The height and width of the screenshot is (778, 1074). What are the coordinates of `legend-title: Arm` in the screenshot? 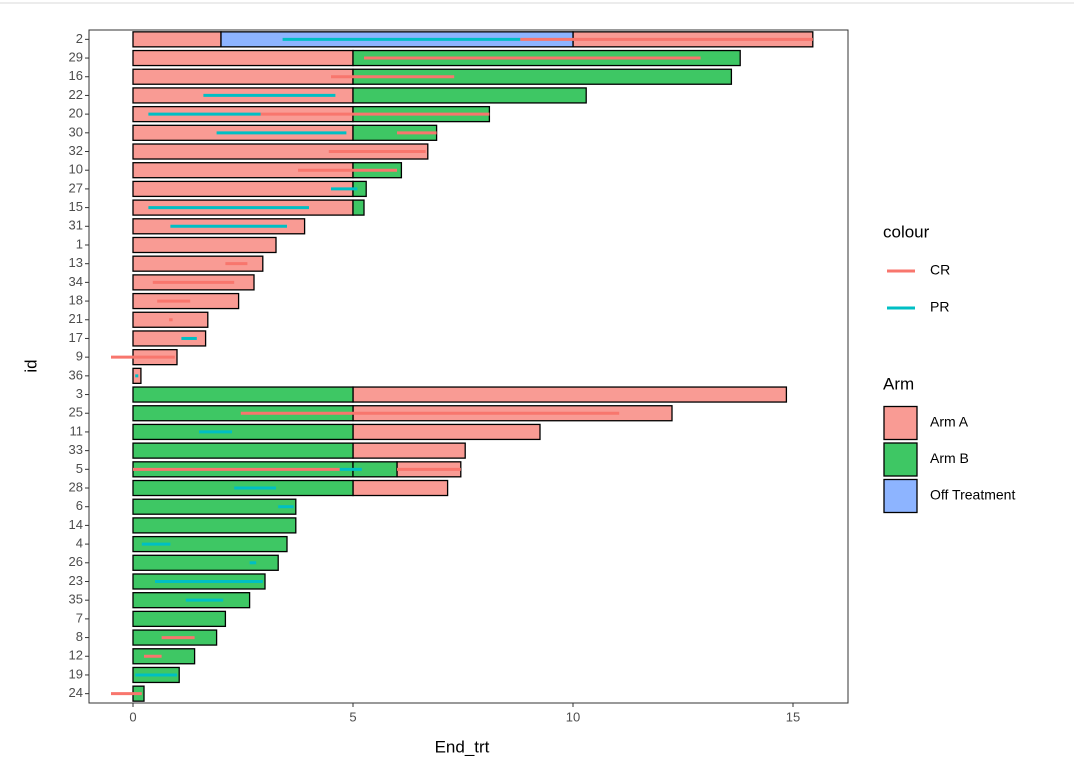 It's located at (898, 383).